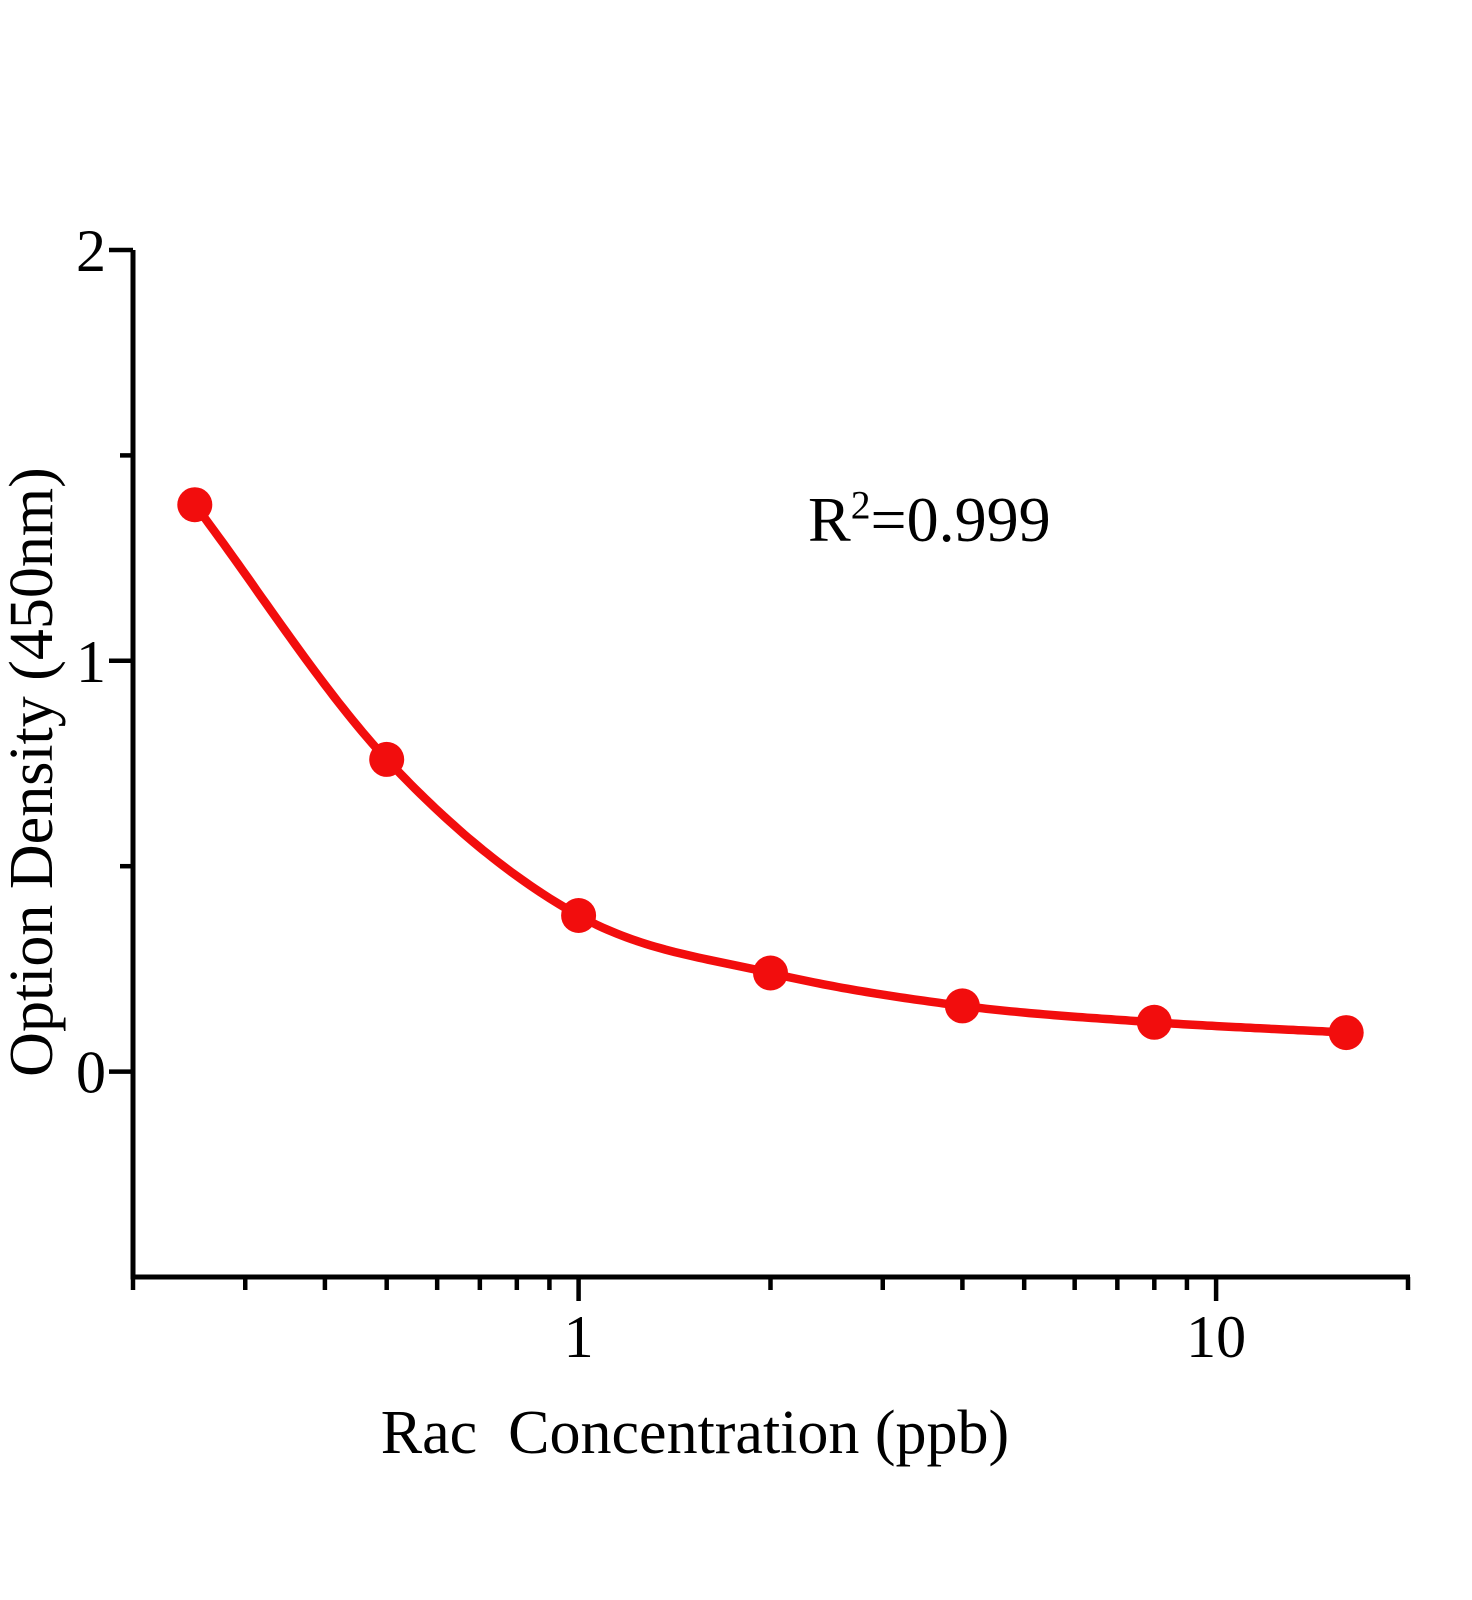  I want to click on x-axis-title: Rac Concentration (ppb), so click(695, 1433).